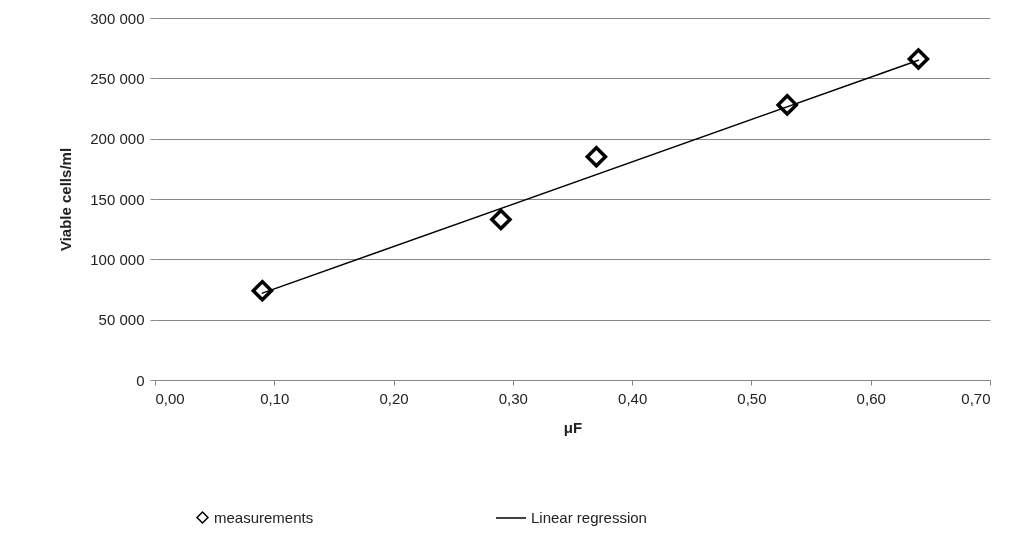 The image size is (1029, 541). I want to click on x-tick-label: 0,00, so click(170, 398).